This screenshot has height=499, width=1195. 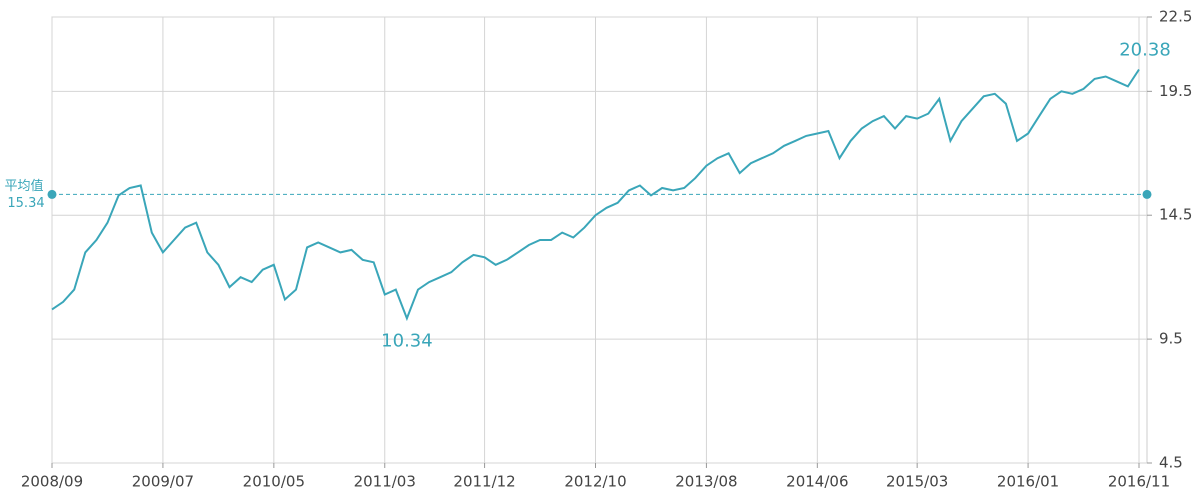 I want to click on x-tick-label: 2015/03, so click(x=917, y=482).